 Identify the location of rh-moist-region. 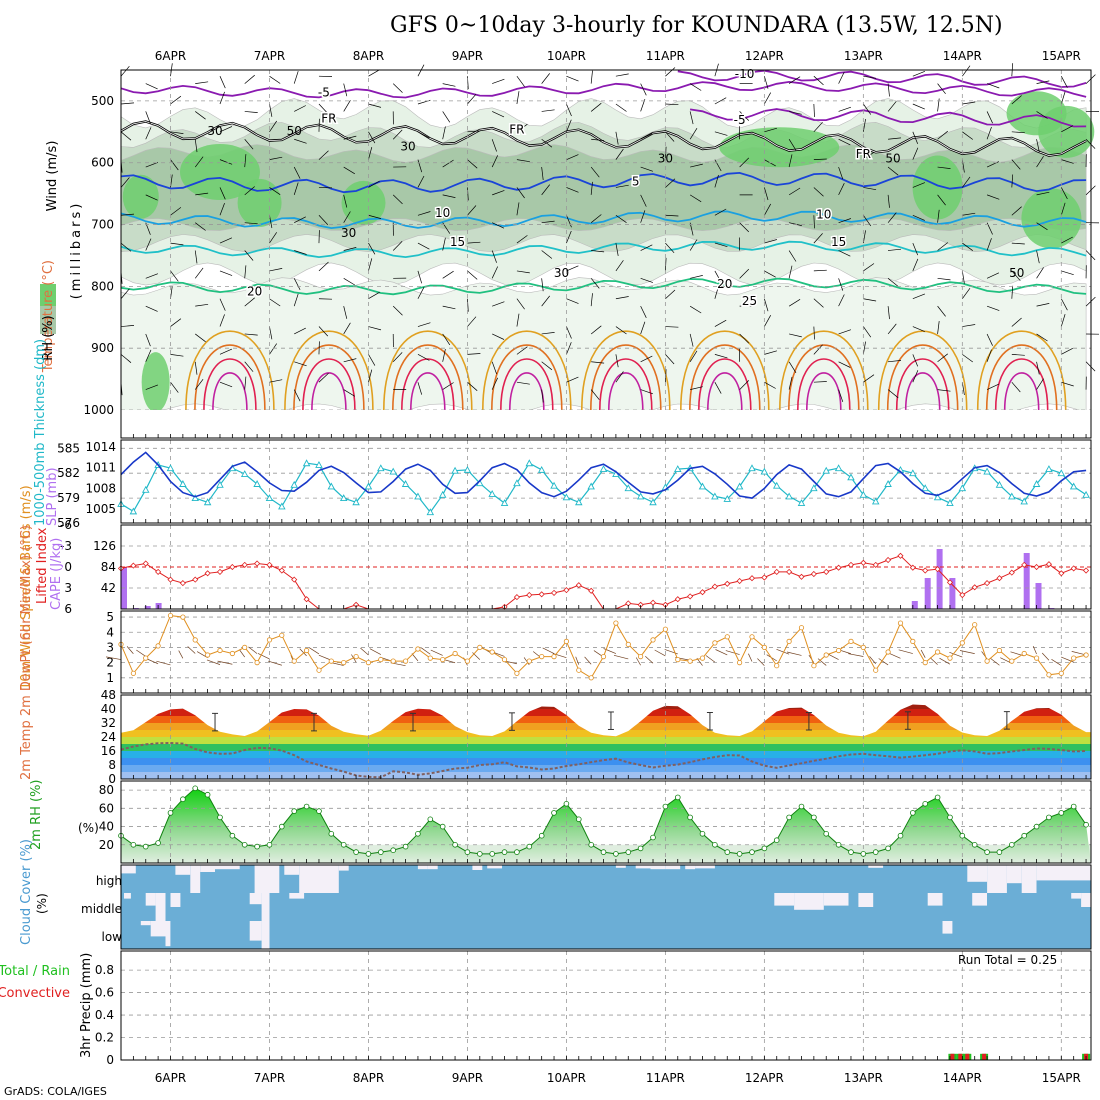
(1051, 218).